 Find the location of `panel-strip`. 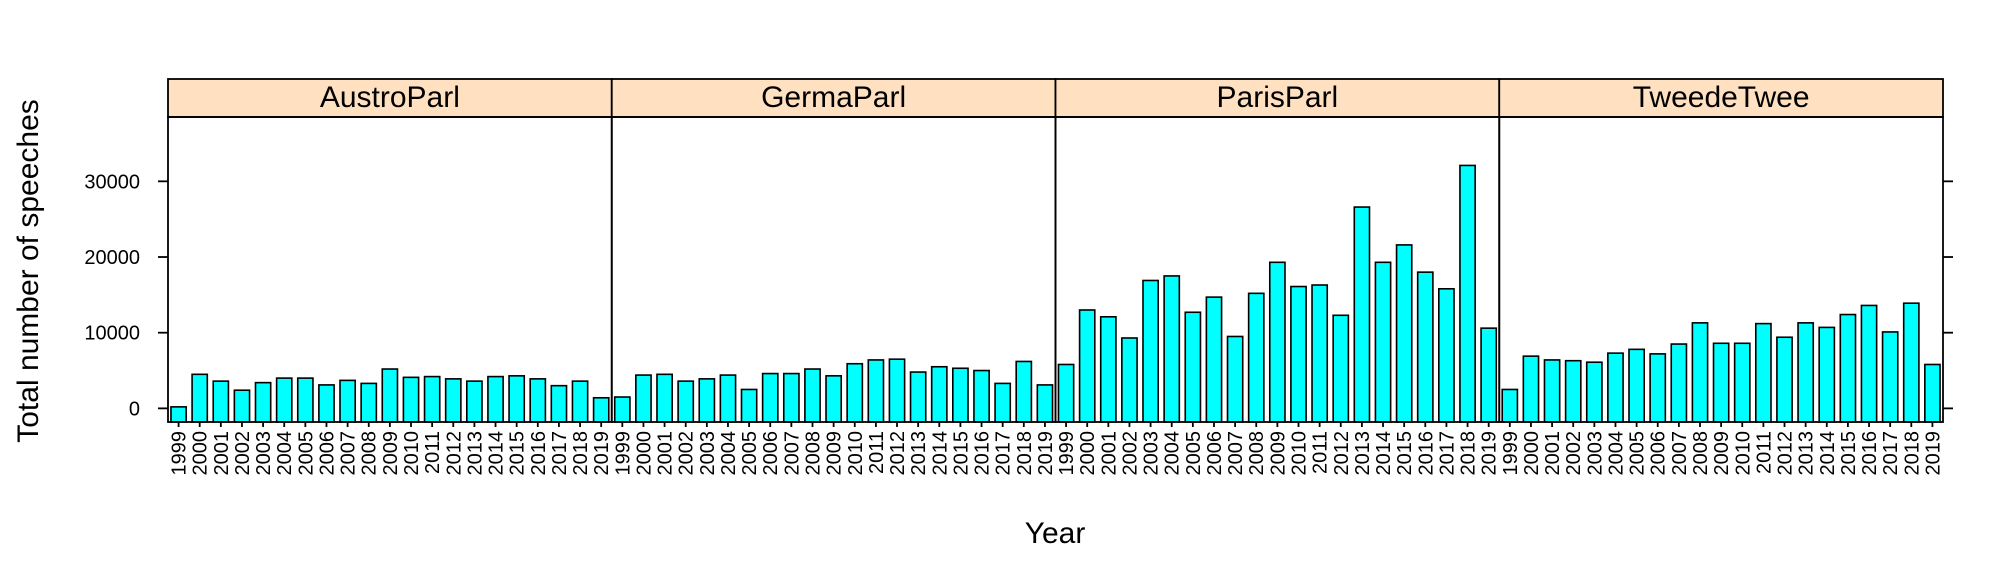

panel-strip is located at coordinates (390, 98).